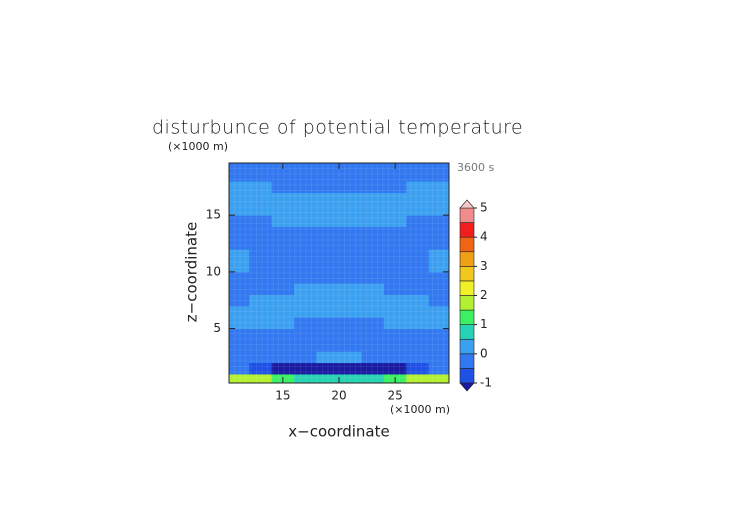 Image resolution: width=752 pixels, height=532 pixels. What do you see at coordinates (484, 295) in the screenshot?
I see `colorbar-tick-label: 2` at bounding box center [484, 295].